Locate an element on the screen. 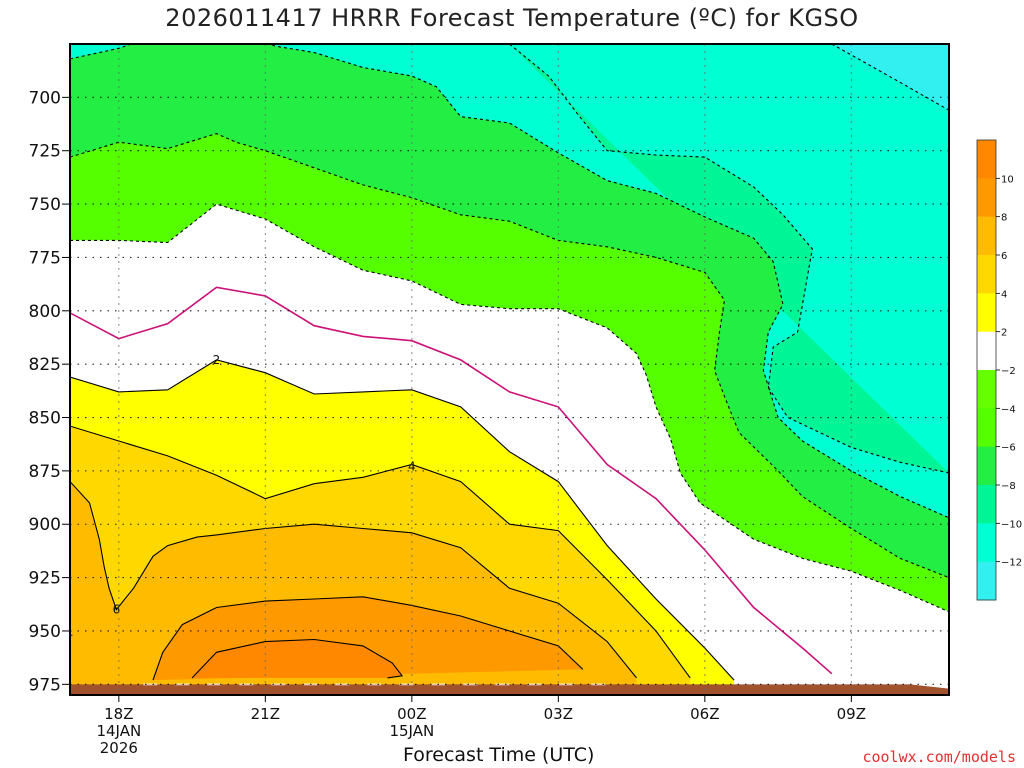 Image resolution: width=1024 pixels, height=768 pixels. contour-label-6: 6 is located at coordinates (117, 610).